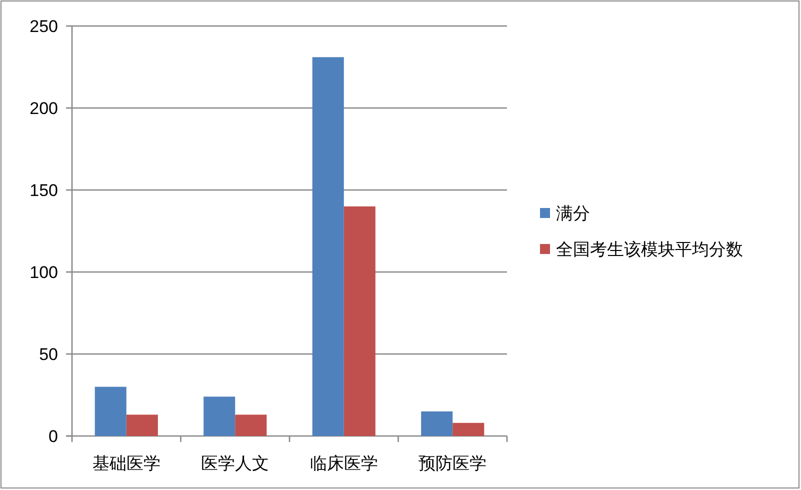 This screenshot has height=490, width=801. Describe the element at coordinates (53, 436) in the screenshot. I see `y-tick-label: 0` at that location.